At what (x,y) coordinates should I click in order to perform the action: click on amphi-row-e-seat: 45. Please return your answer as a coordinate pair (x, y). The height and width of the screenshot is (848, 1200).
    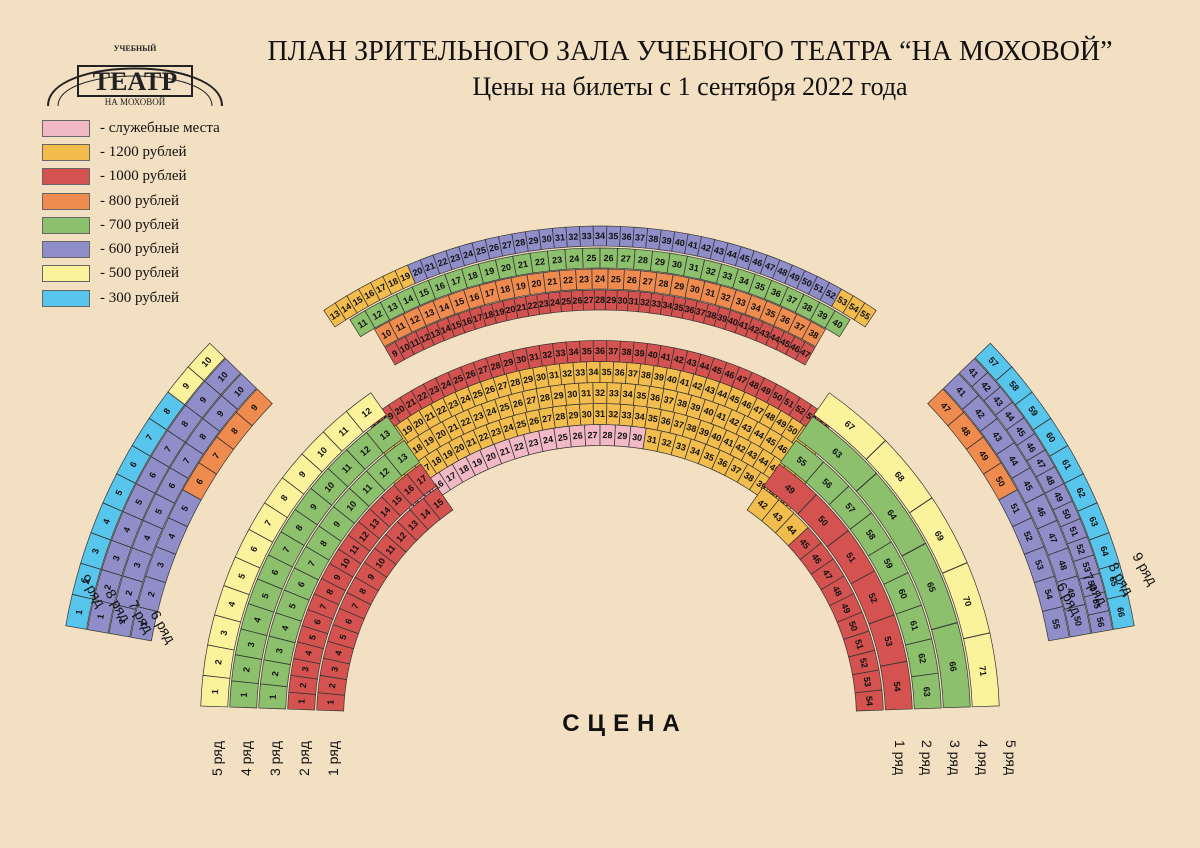
    Looking at the image, I should click on (717, 370).